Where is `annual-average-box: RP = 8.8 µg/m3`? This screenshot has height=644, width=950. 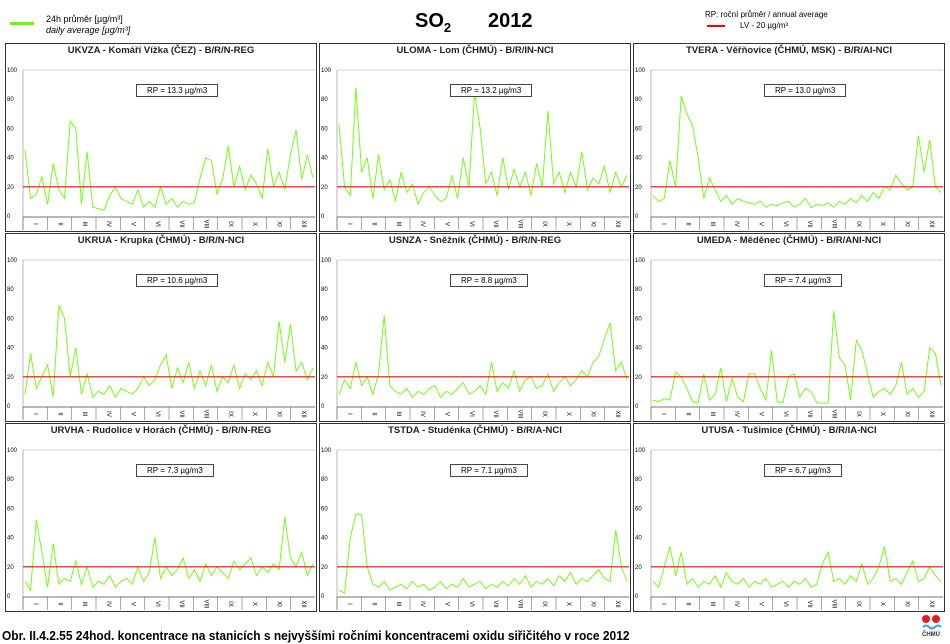
annual-average-box: RP = 8.8 µg/m3 is located at coordinates (489, 280).